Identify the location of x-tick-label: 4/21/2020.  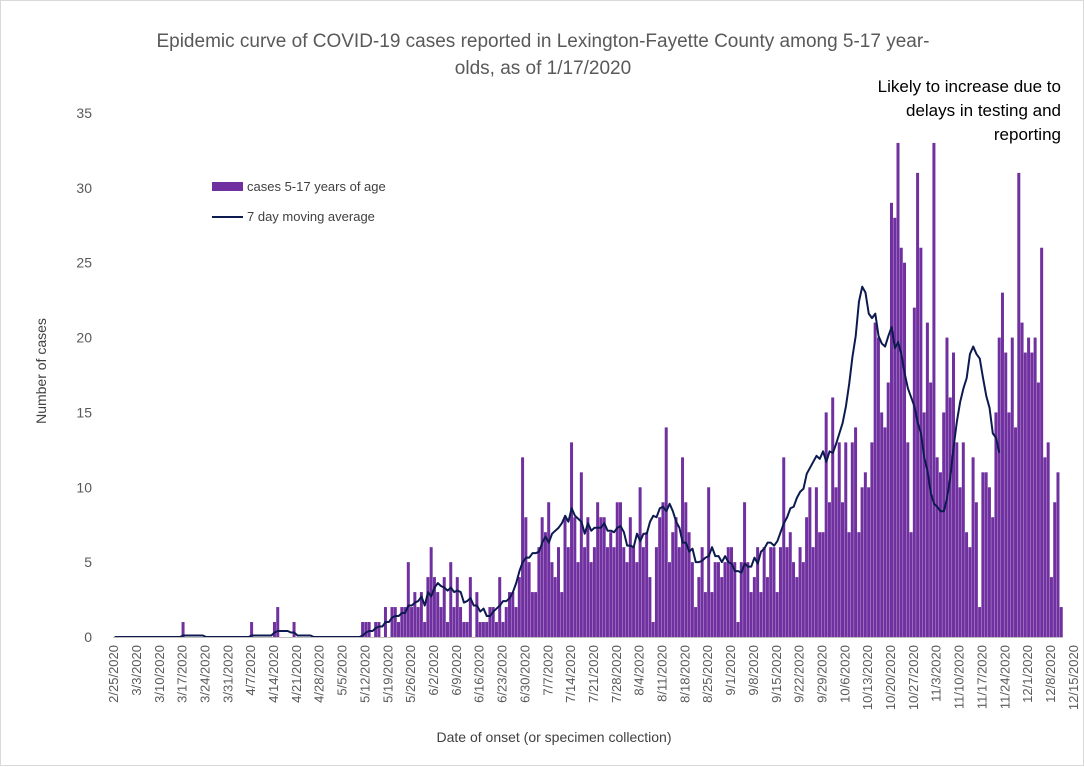
(296, 674).